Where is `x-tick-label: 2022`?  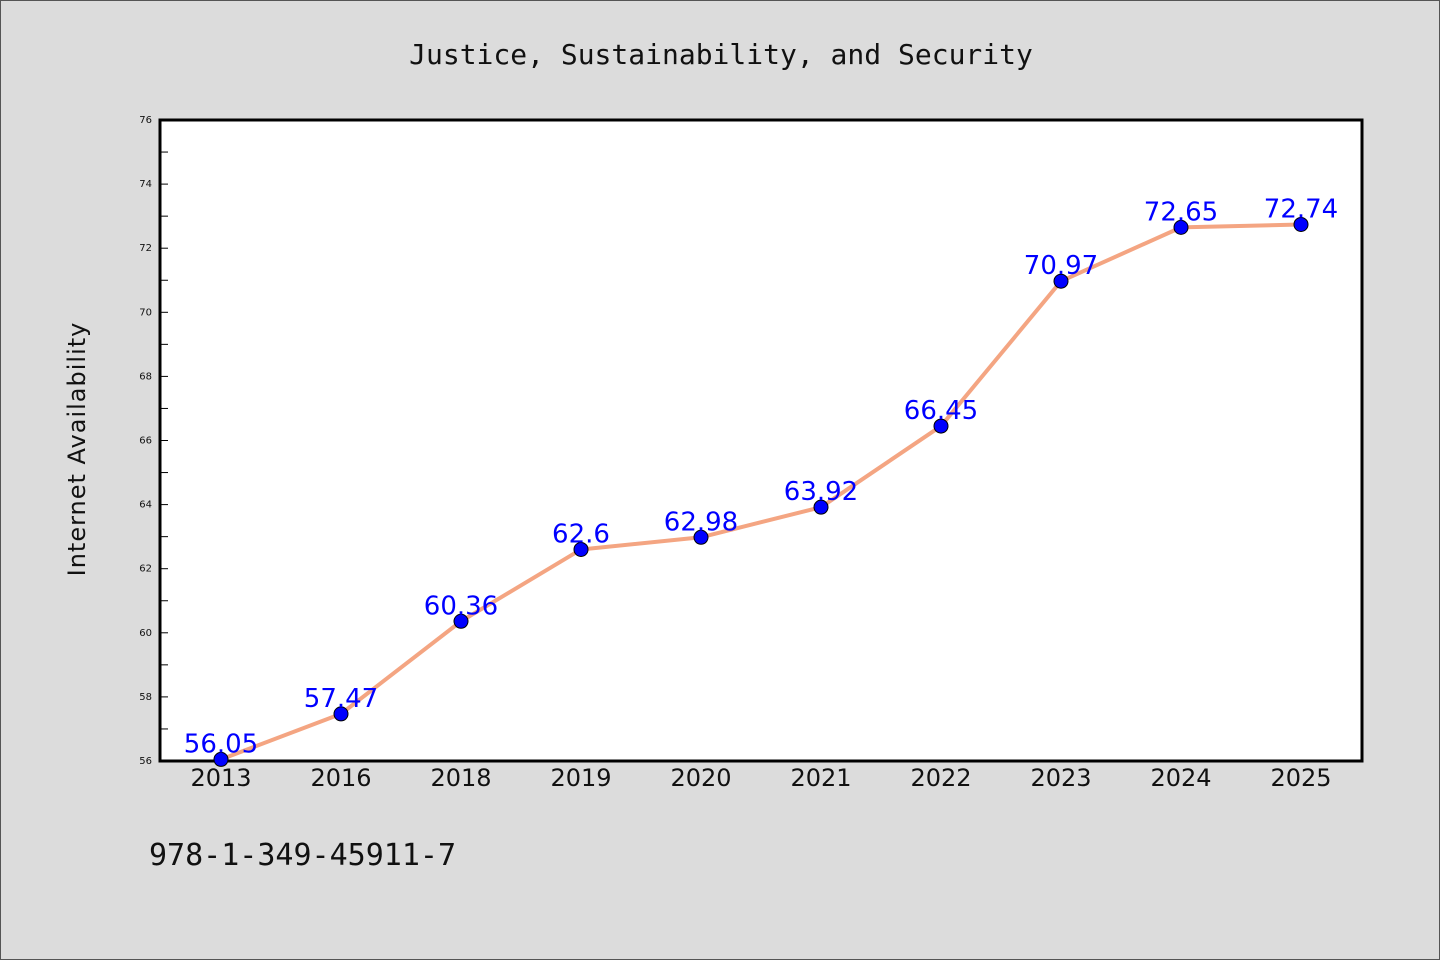
x-tick-label: 2022 is located at coordinates (940, 778).